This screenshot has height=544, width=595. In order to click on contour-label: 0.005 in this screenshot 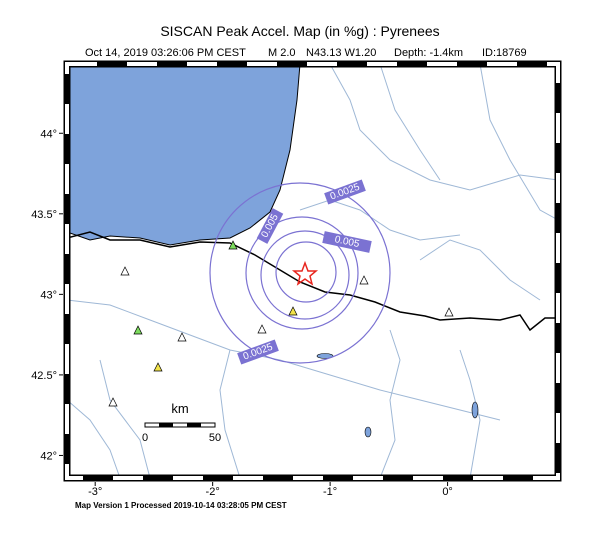, I will do `click(347, 242)`.